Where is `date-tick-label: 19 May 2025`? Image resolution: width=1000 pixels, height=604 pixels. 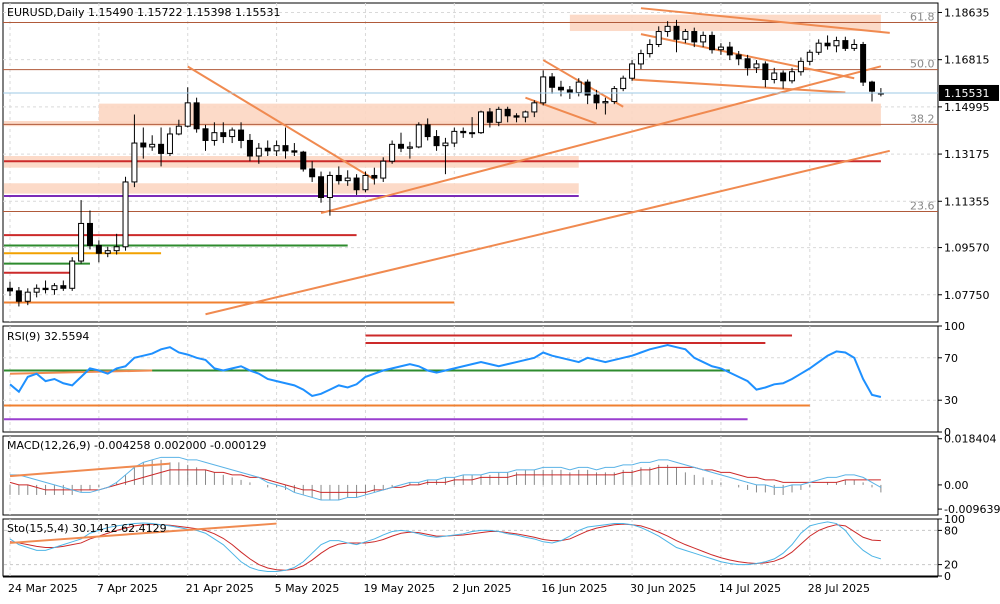 date-tick-label: 19 May 2025 is located at coordinates (399, 588).